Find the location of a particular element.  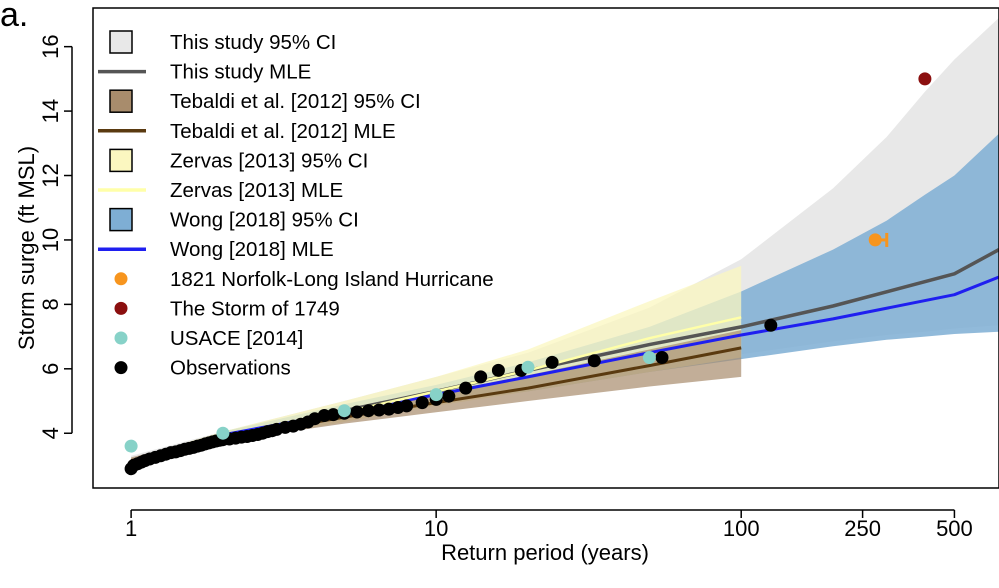

legend-label-0: This study 95% CI is located at coordinates (253, 42).